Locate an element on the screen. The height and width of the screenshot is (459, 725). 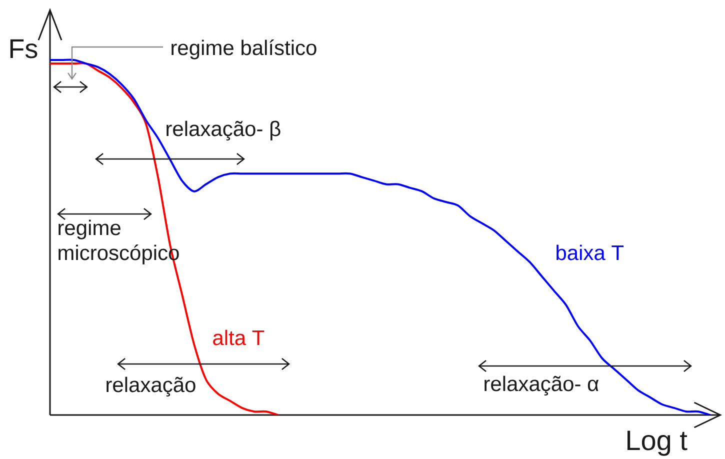
y-axis-title: Fs is located at coordinates (24, 48).